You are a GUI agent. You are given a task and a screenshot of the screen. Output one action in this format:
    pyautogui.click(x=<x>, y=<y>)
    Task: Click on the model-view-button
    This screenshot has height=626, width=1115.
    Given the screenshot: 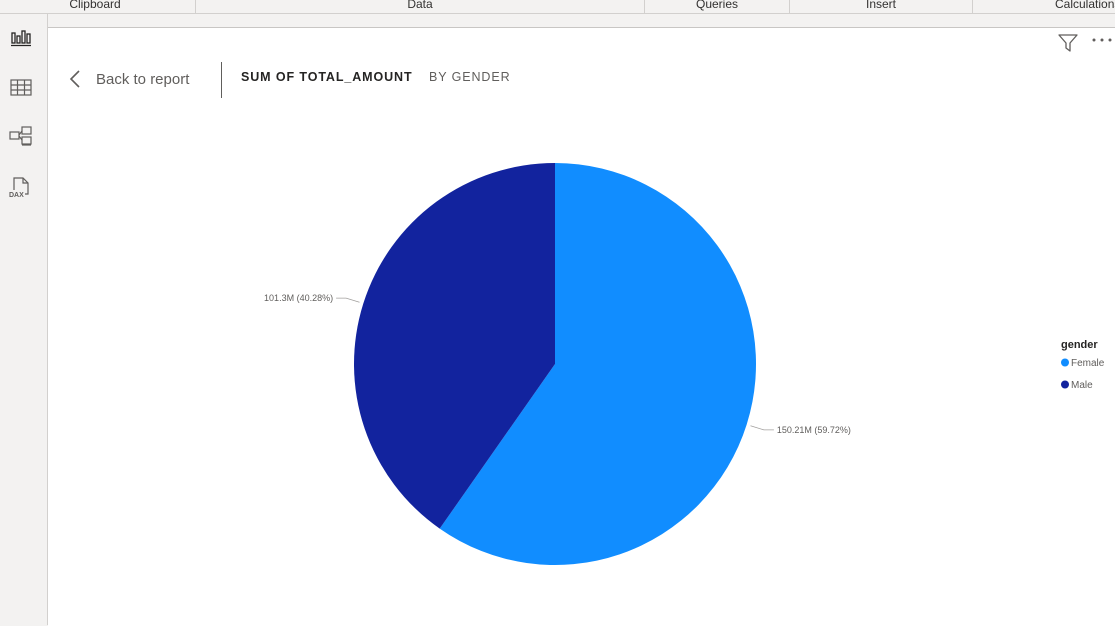 What is the action you would take?
    pyautogui.click(x=20, y=137)
    